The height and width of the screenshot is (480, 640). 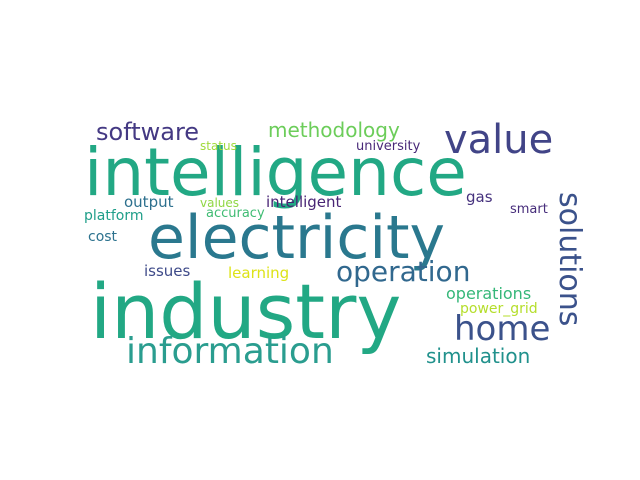 I want to click on word-values: values, so click(x=220, y=203).